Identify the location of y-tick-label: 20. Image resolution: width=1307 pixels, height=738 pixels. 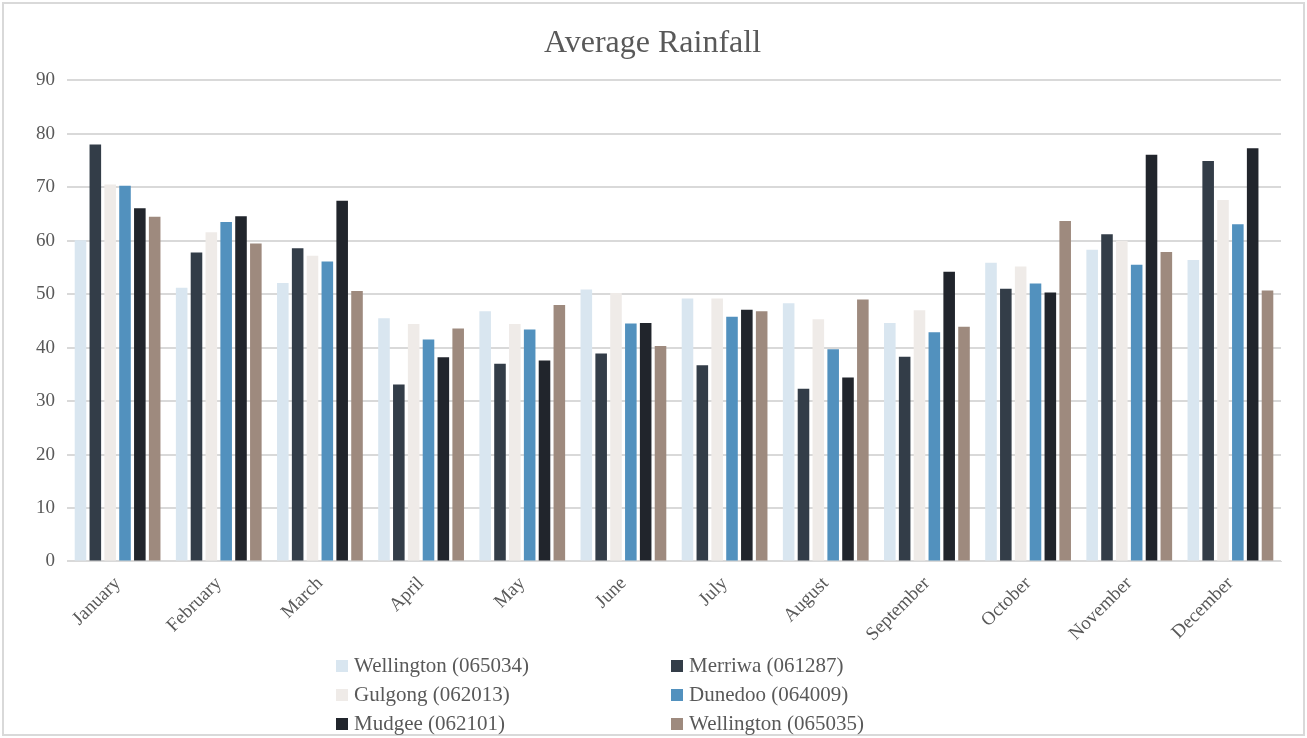
(45, 453).